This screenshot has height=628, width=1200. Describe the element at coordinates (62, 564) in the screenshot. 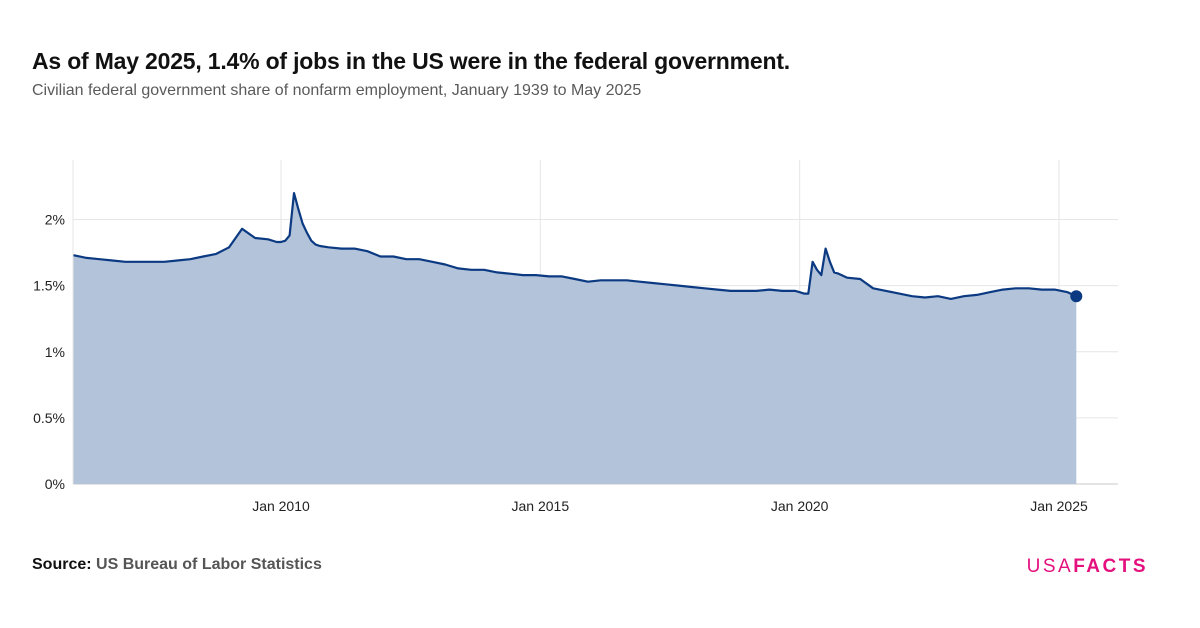

I see `source-label: Source:` at that location.